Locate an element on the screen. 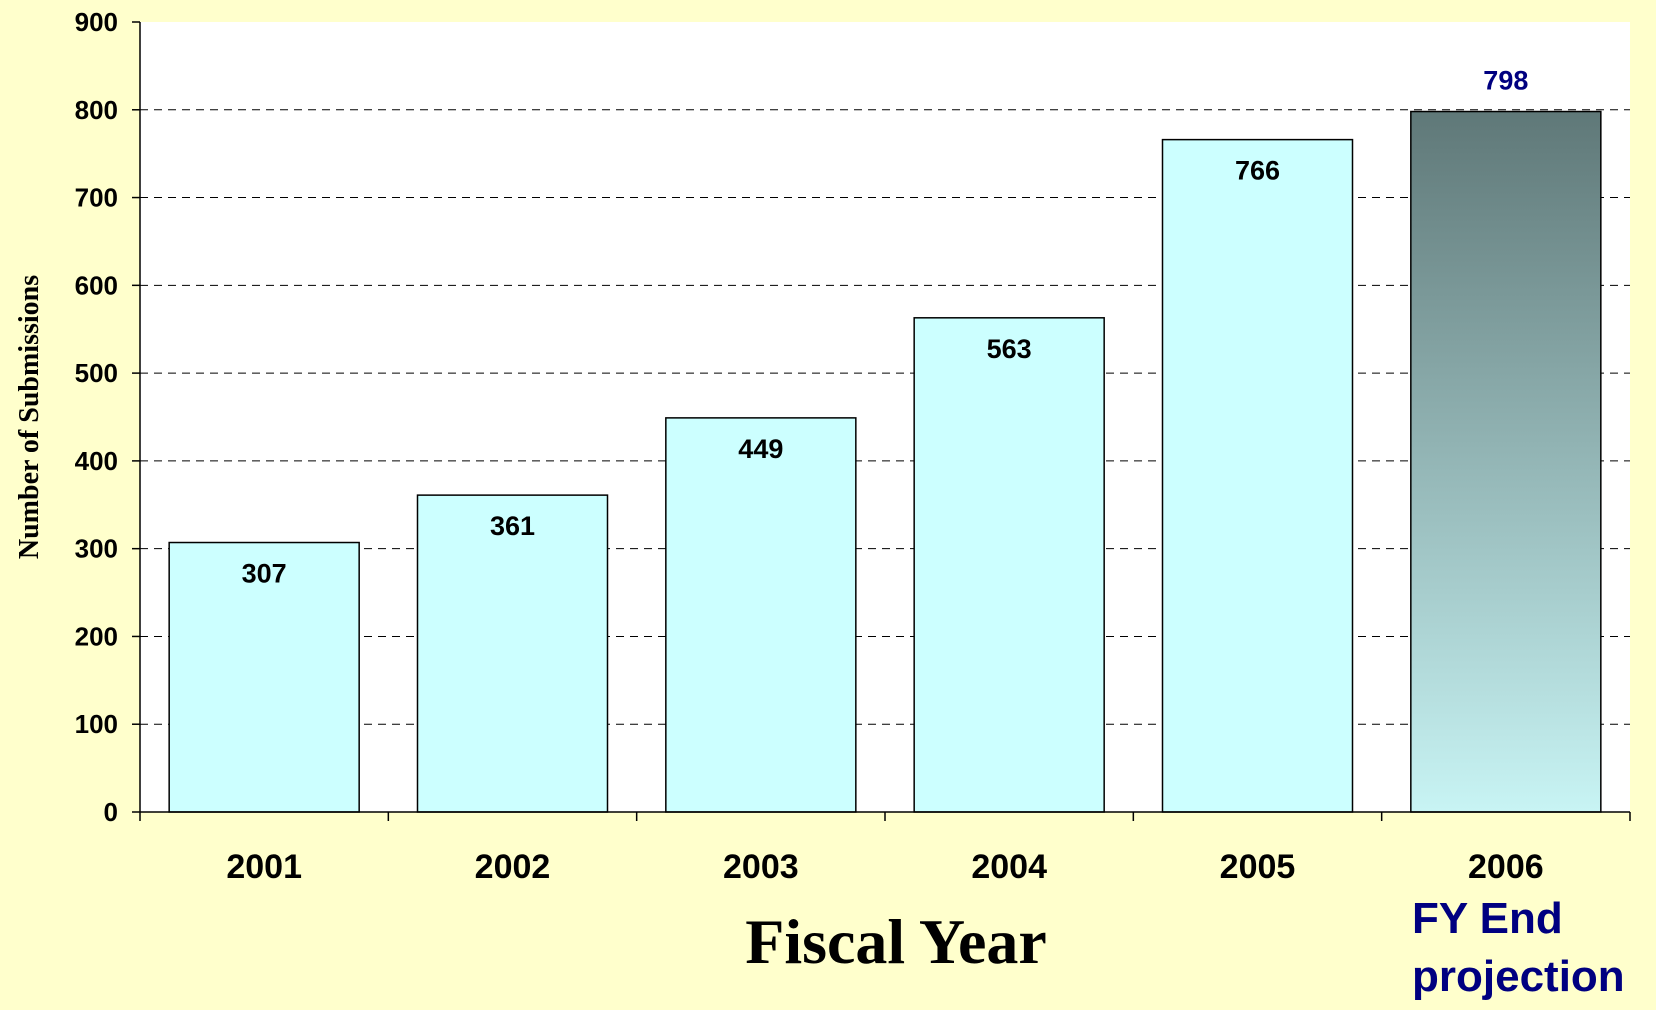  y-tick-label-0: 0 is located at coordinates (111, 812).